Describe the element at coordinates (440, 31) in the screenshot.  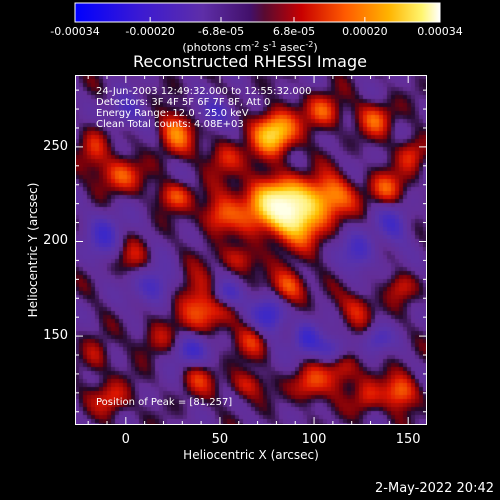
I see `colorbar-tick-label: 0.00034` at that location.